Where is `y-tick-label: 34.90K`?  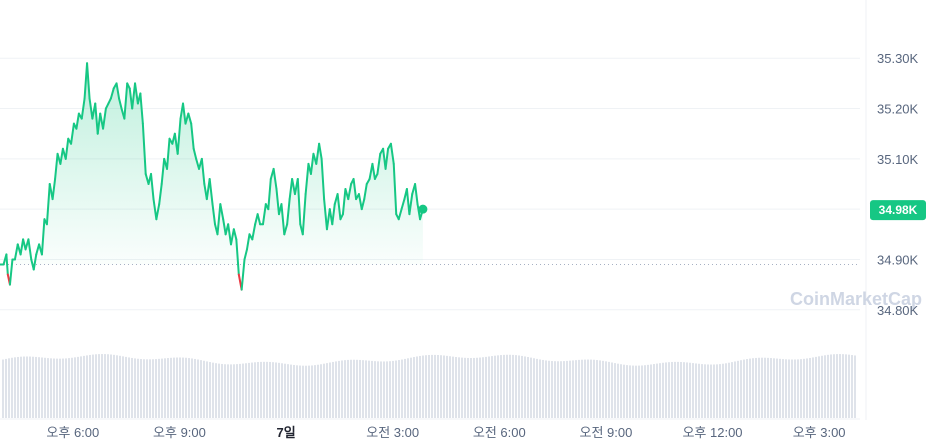
y-tick-label: 34.90K is located at coordinates (898, 259).